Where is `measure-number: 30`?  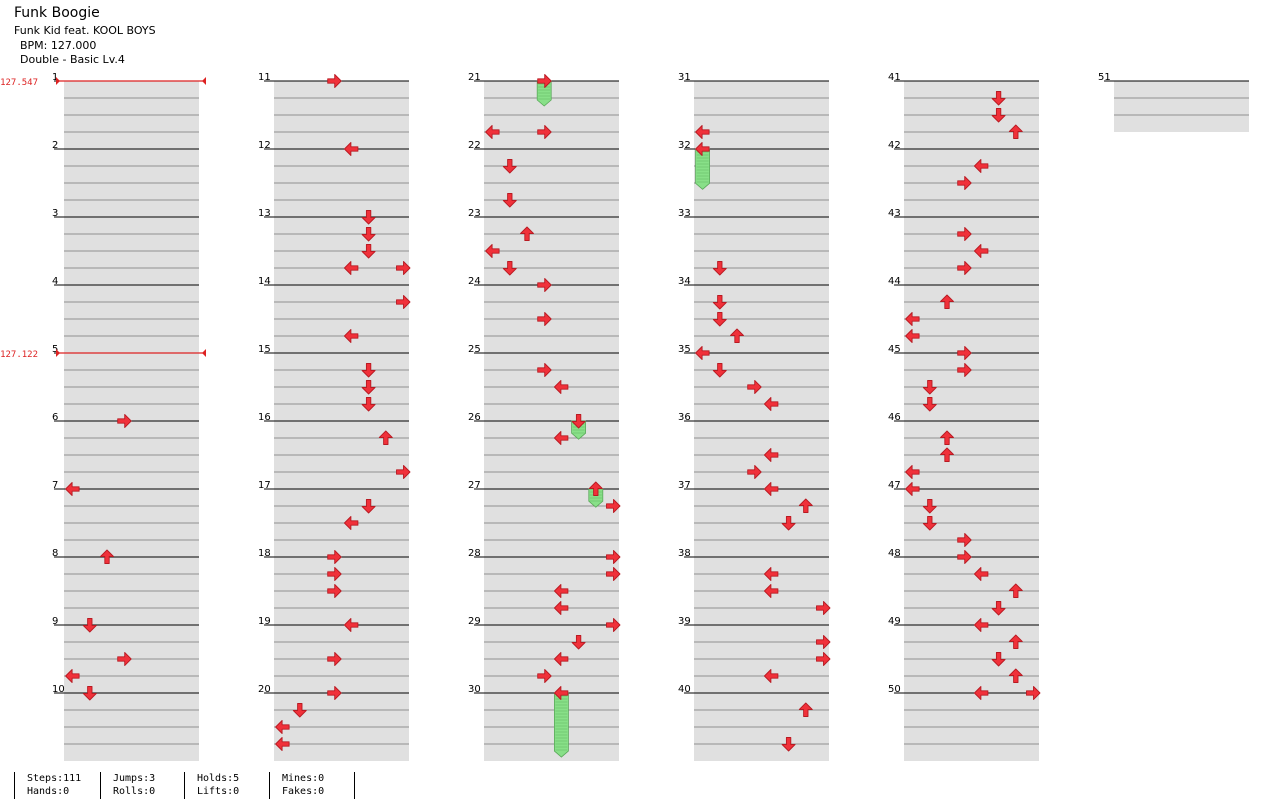
measure-number: 30 is located at coordinates (474, 689).